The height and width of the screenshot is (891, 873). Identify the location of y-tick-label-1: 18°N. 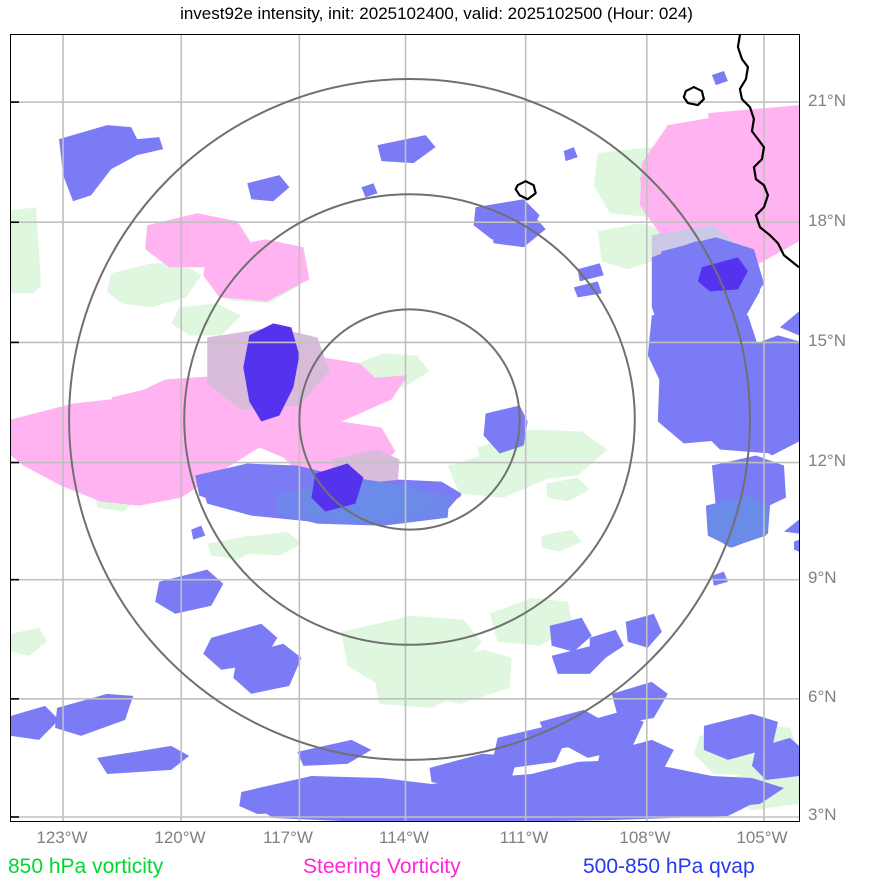
(827, 220).